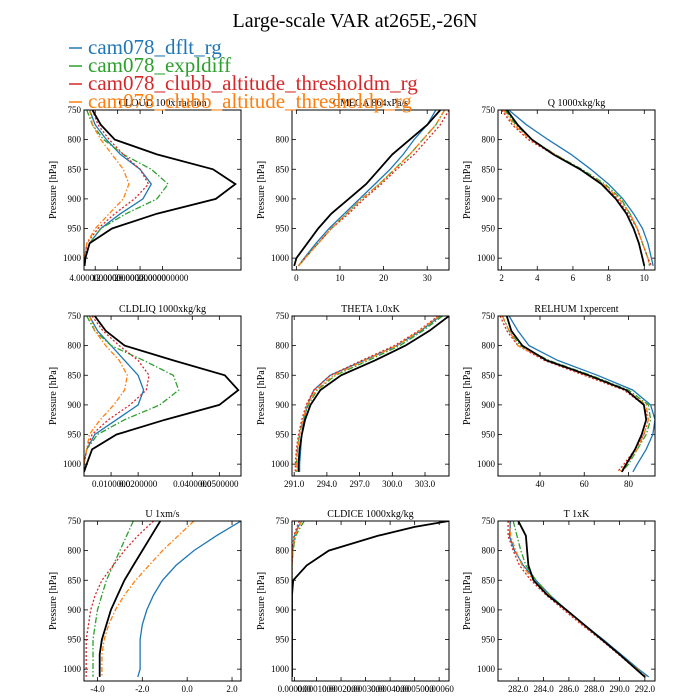 This screenshot has height=700, width=700. I want to click on x-tick-label: 28.000000000, so click(163, 278).